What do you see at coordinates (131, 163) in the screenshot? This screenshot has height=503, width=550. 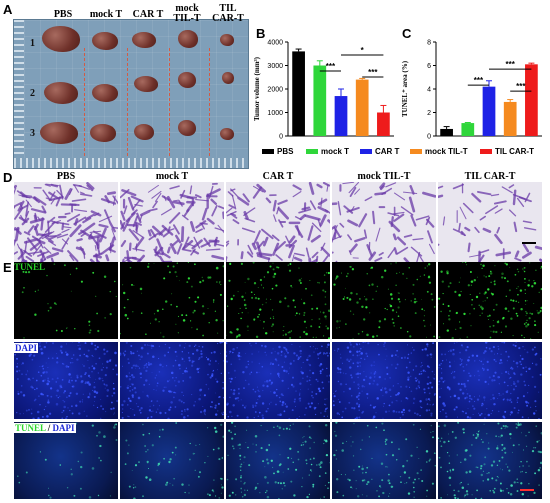 I see `ruler-horizontal` at bounding box center [131, 163].